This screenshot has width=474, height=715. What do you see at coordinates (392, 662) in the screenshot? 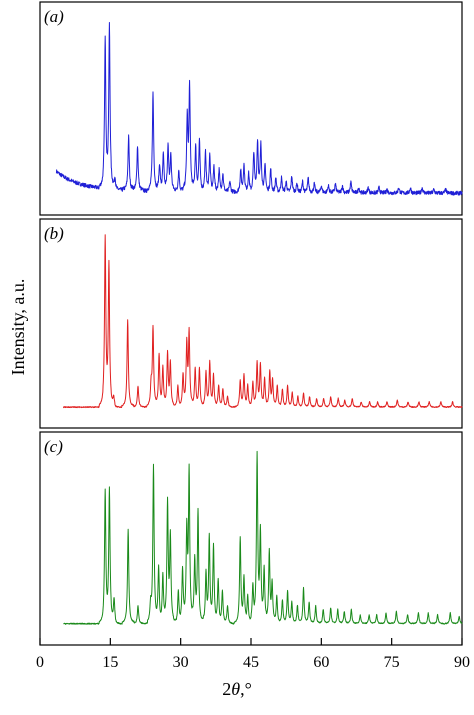
I see `x-tick-label: 75` at bounding box center [392, 662].